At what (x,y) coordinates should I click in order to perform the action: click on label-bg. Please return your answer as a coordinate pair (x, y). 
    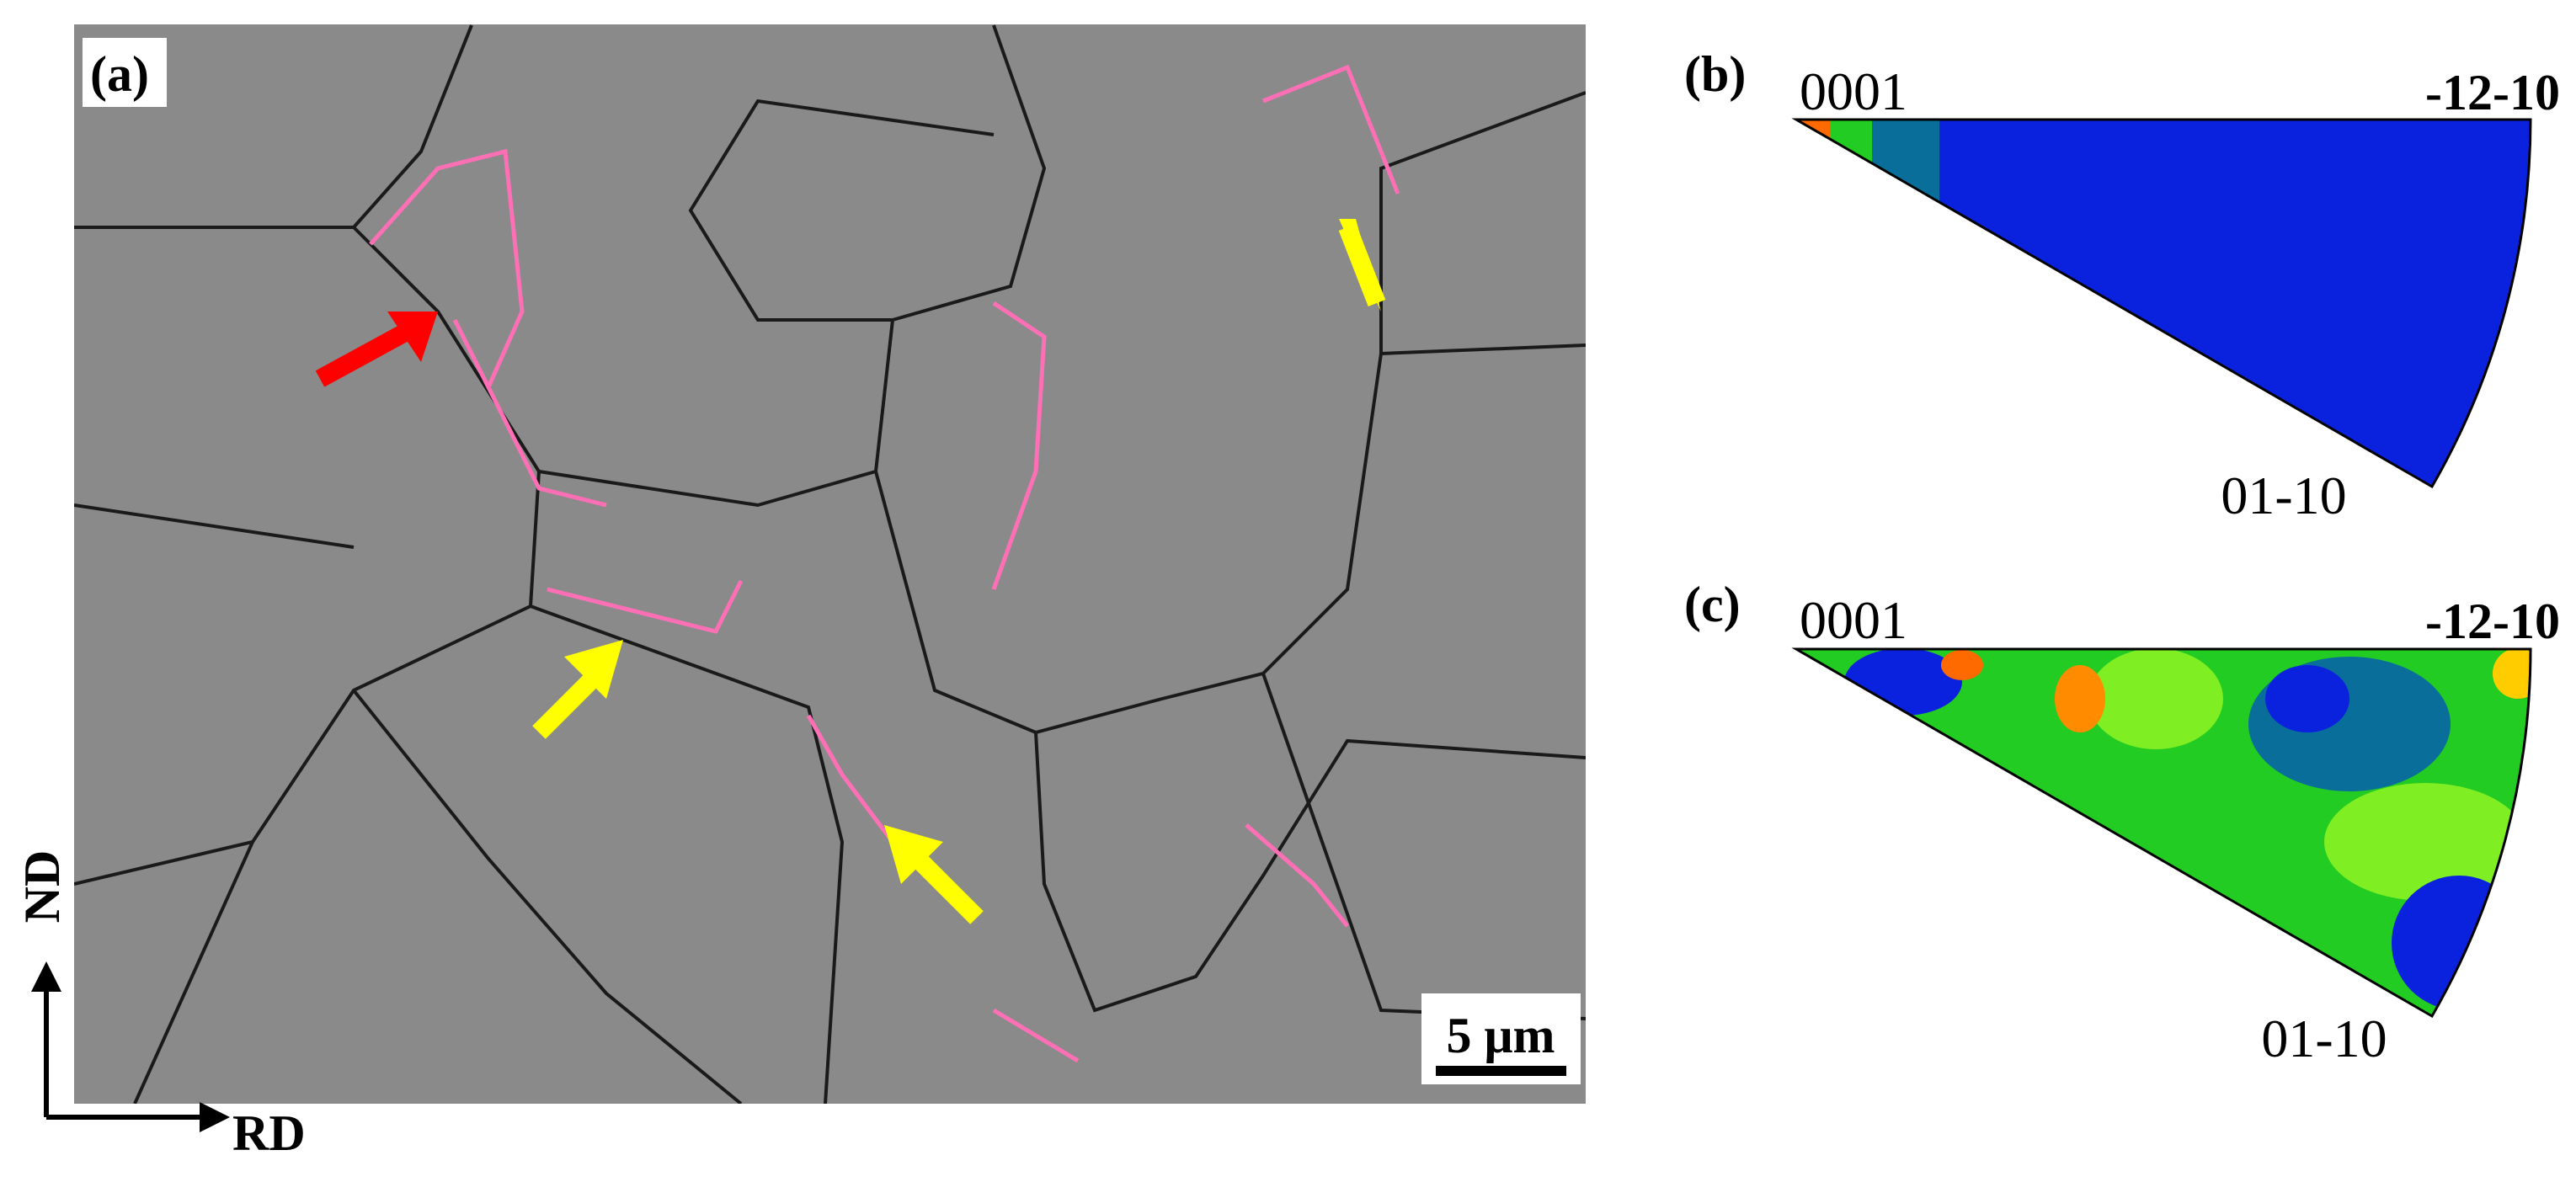
    Looking at the image, I should click on (125, 72).